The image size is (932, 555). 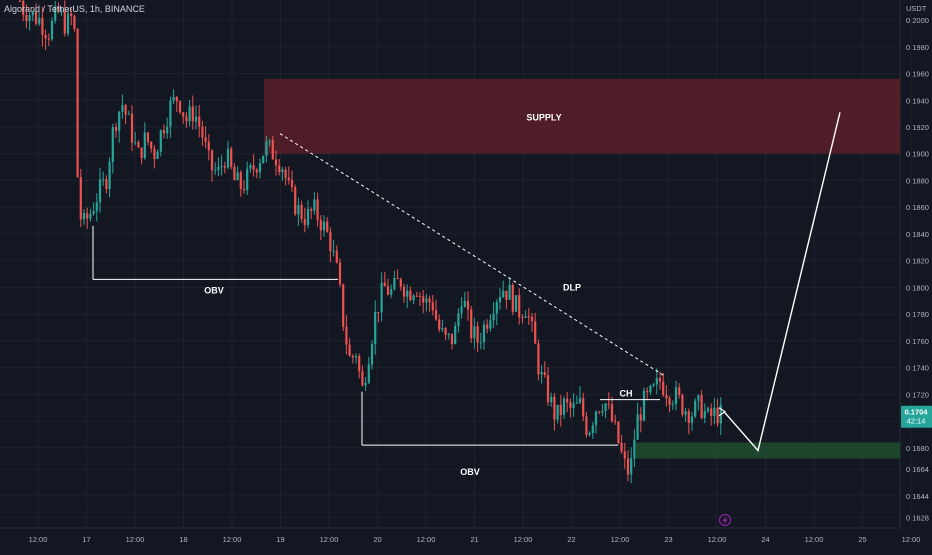 What do you see at coordinates (722, 412) in the screenshot?
I see `projection-arrow` at bounding box center [722, 412].